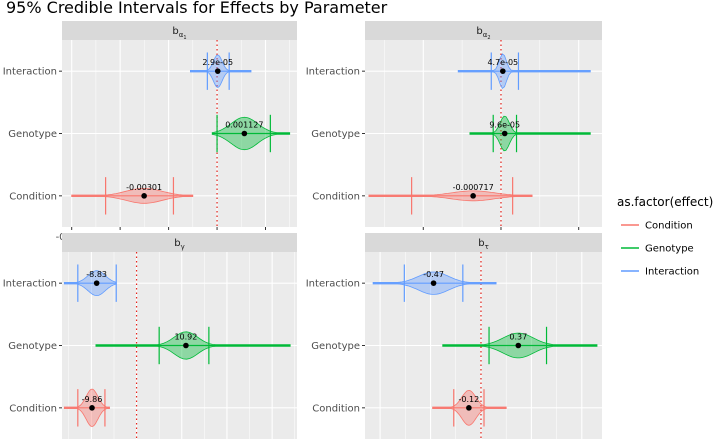 The height and width of the screenshot is (439, 720). I want to click on mean-label-genotype: 10.92, so click(185, 337).